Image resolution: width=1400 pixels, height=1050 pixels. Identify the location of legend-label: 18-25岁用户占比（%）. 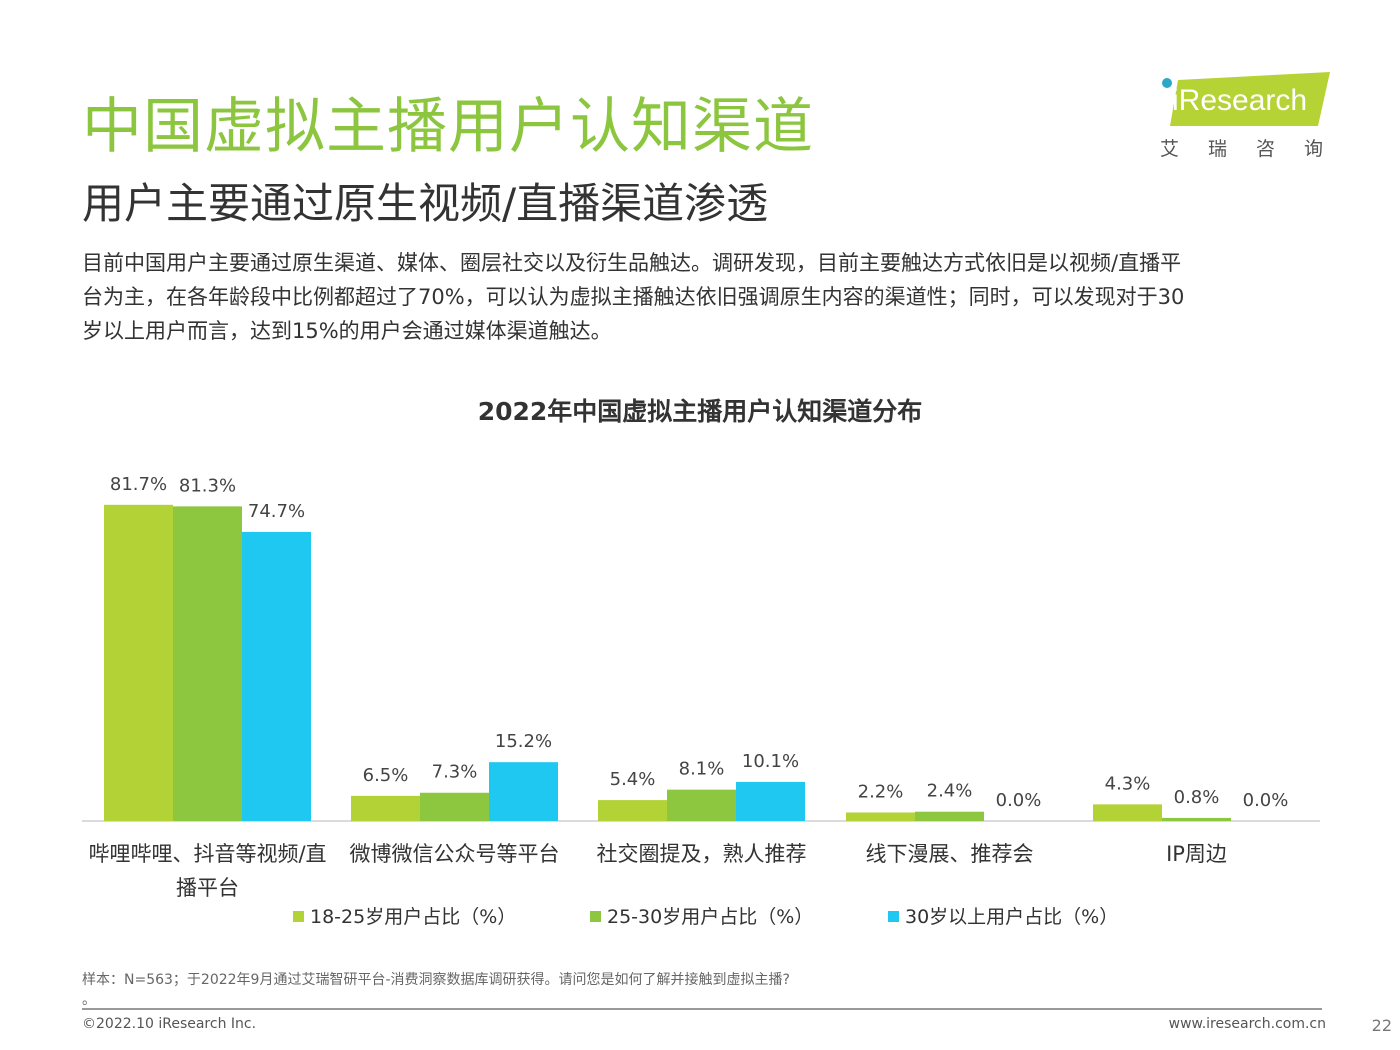
(413, 917).